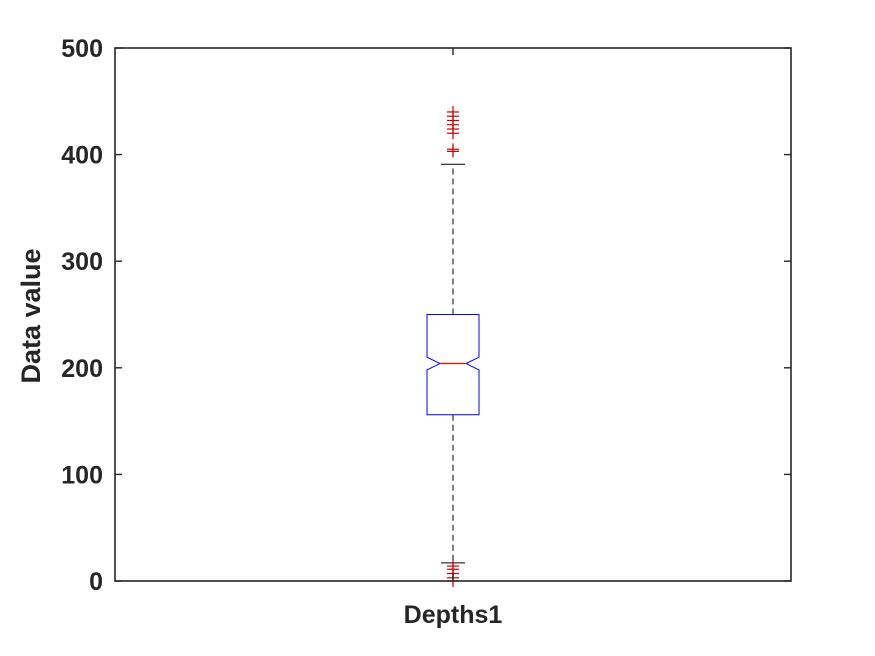 The image size is (875, 656). What do you see at coordinates (31, 315) in the screenshot?
I see `y-axis-label: Data value` at bounding box center [31, 315].